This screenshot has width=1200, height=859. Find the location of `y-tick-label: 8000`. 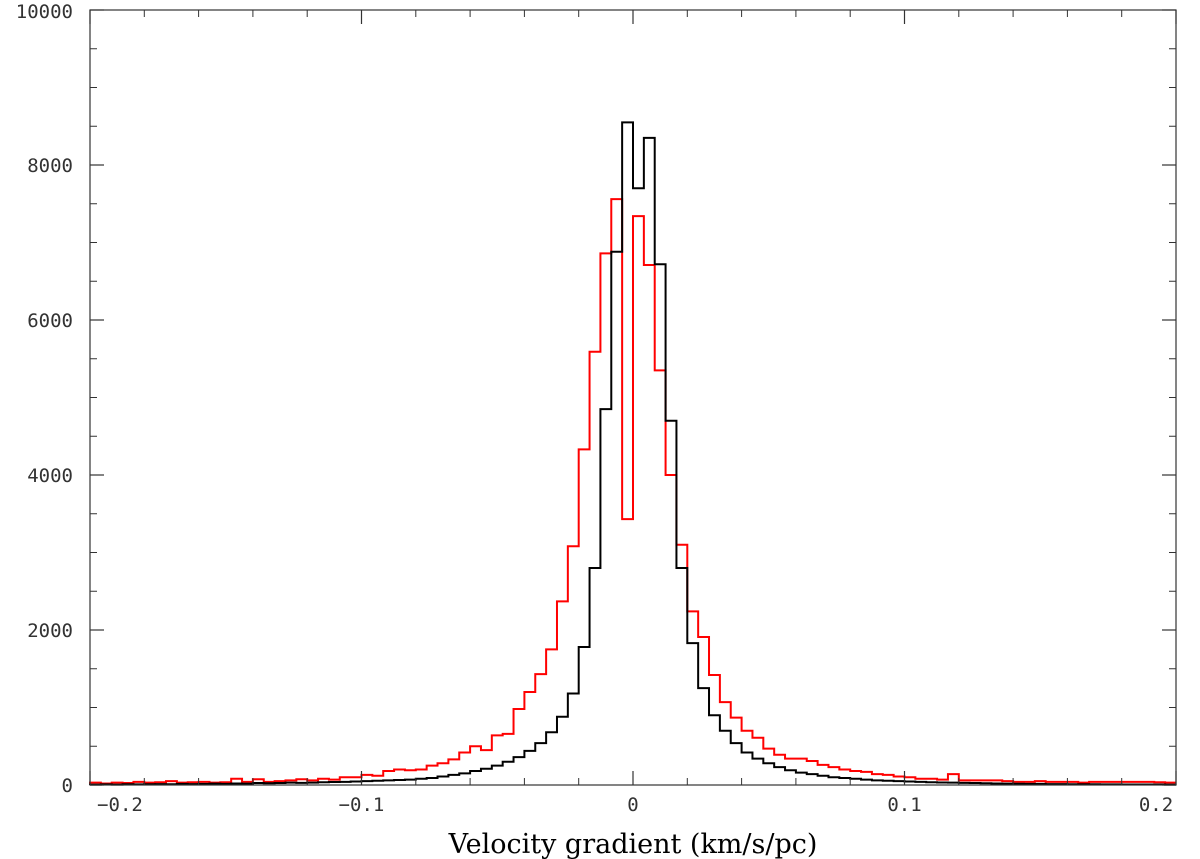

y-tick-label: 8000 is located at coordinates (50, 166).